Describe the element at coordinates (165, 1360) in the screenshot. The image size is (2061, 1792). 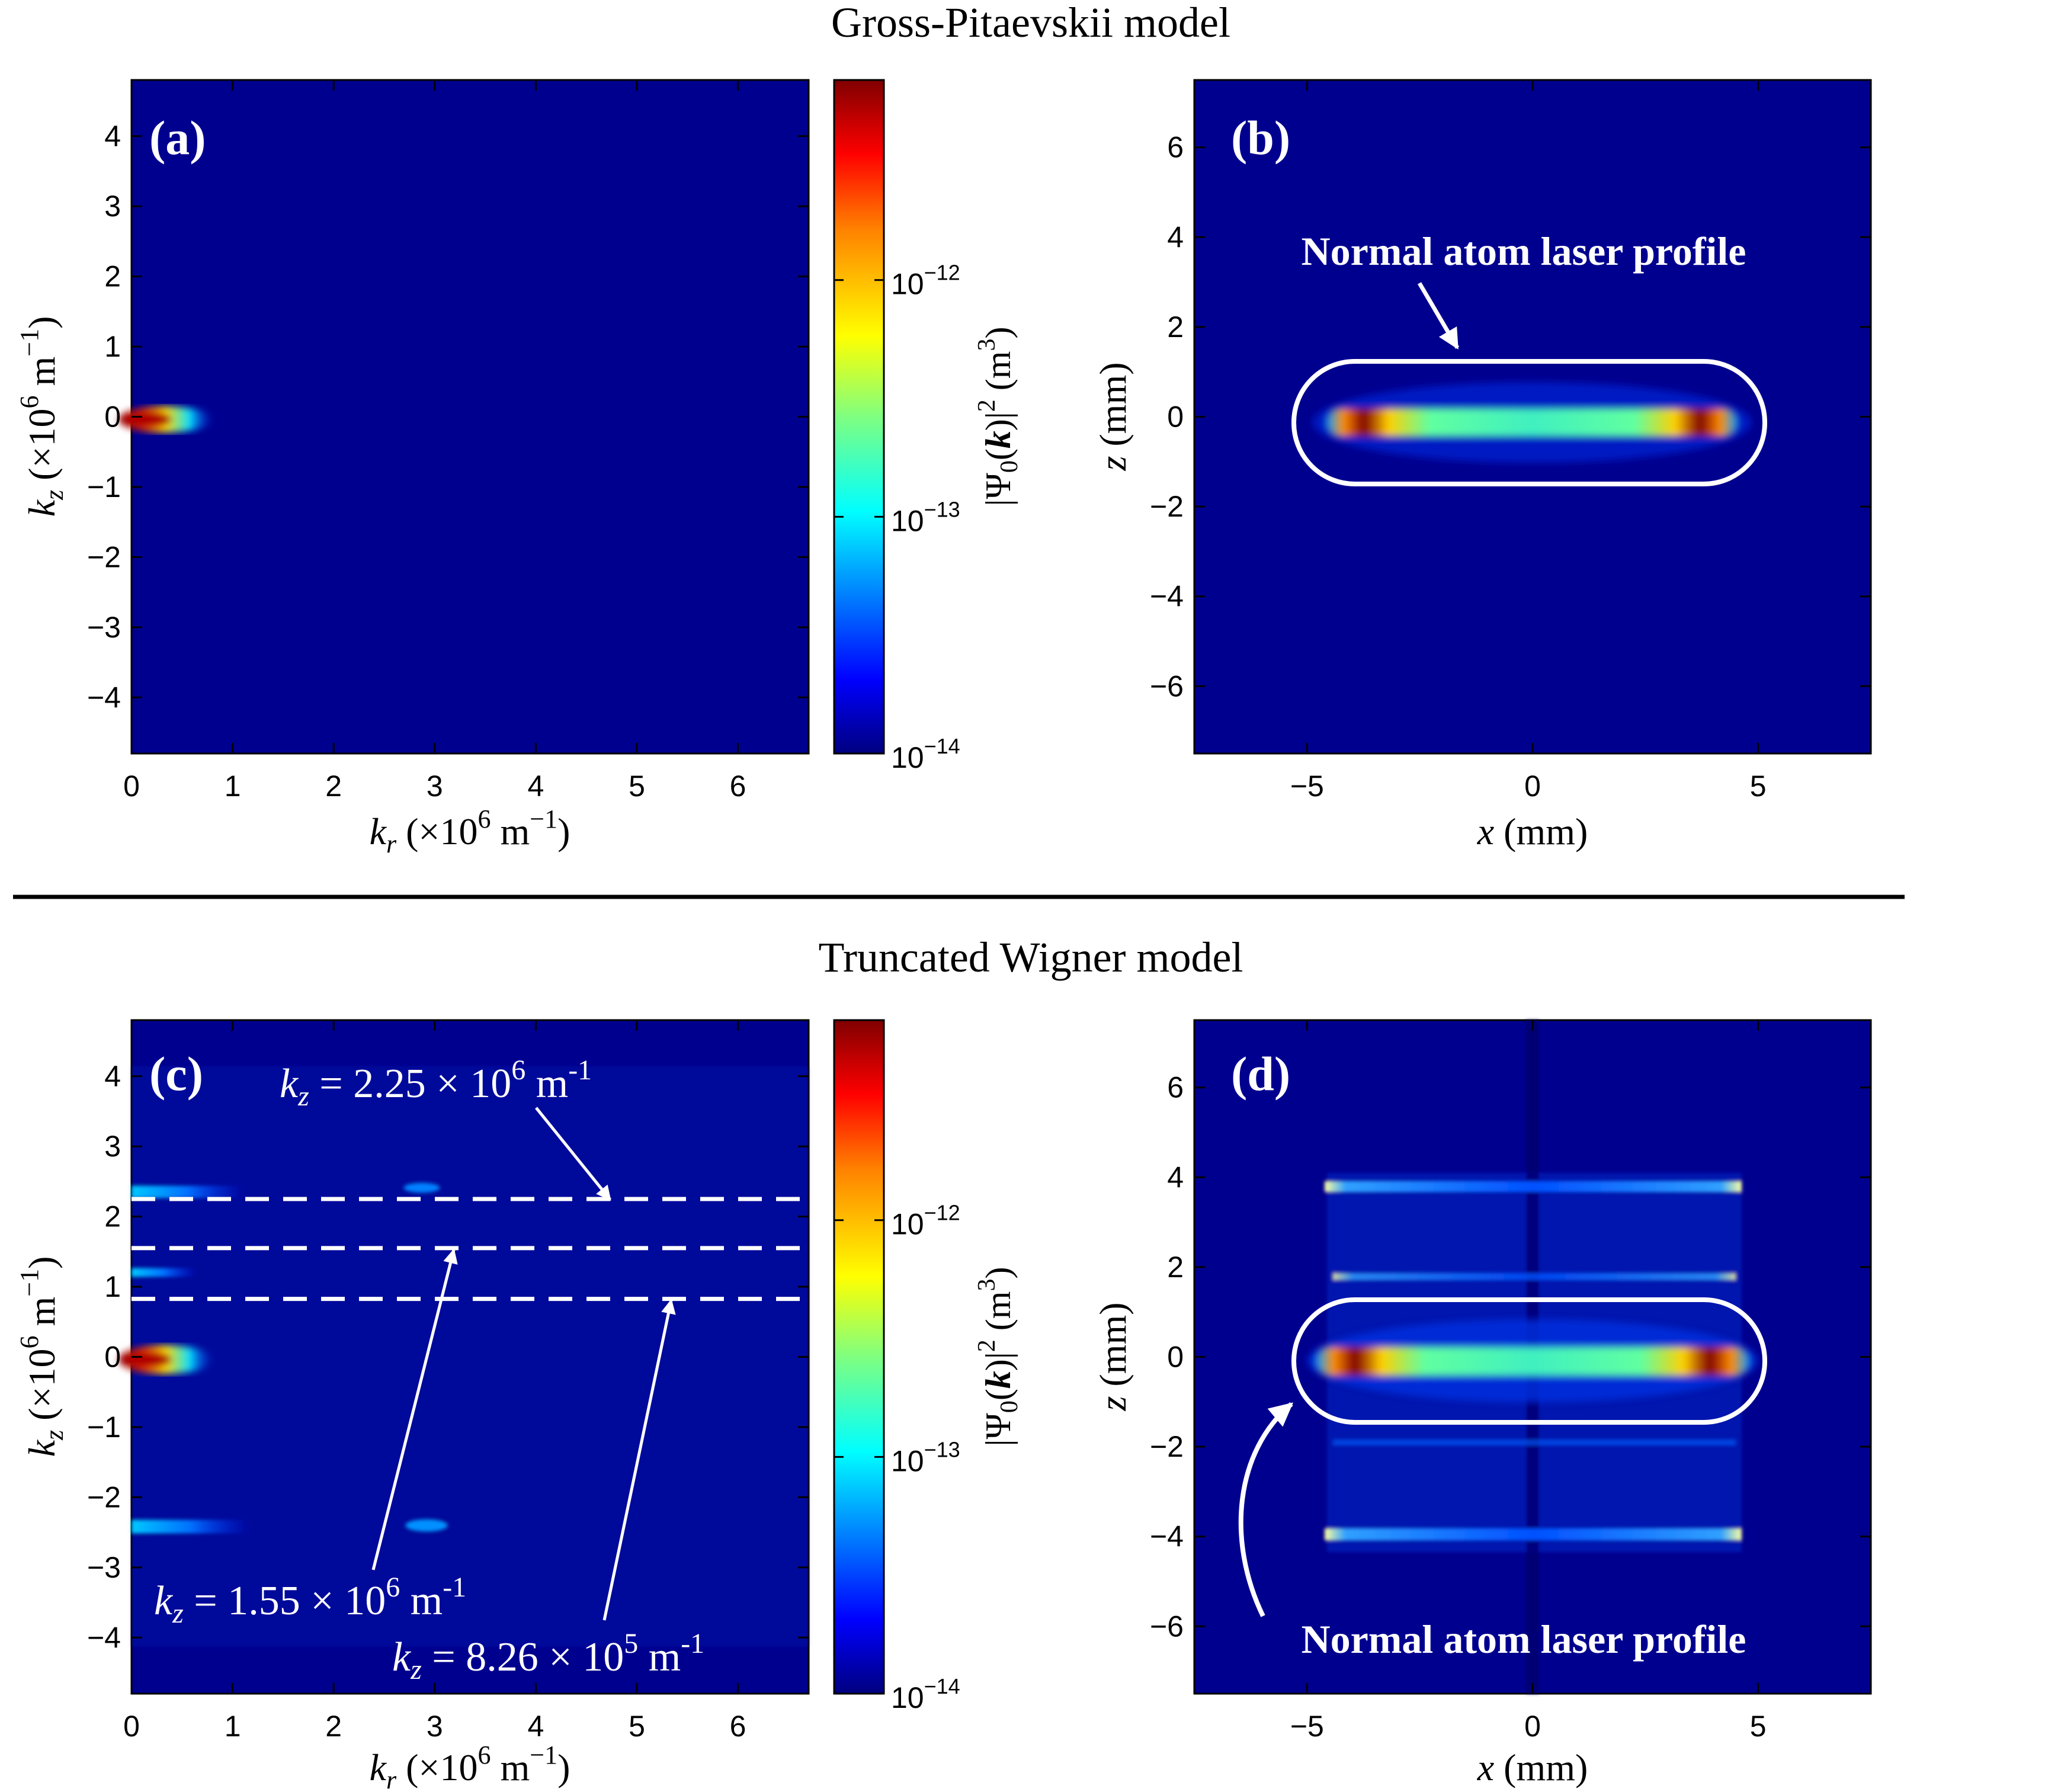
I see `panel-c-hotspot` at that location.